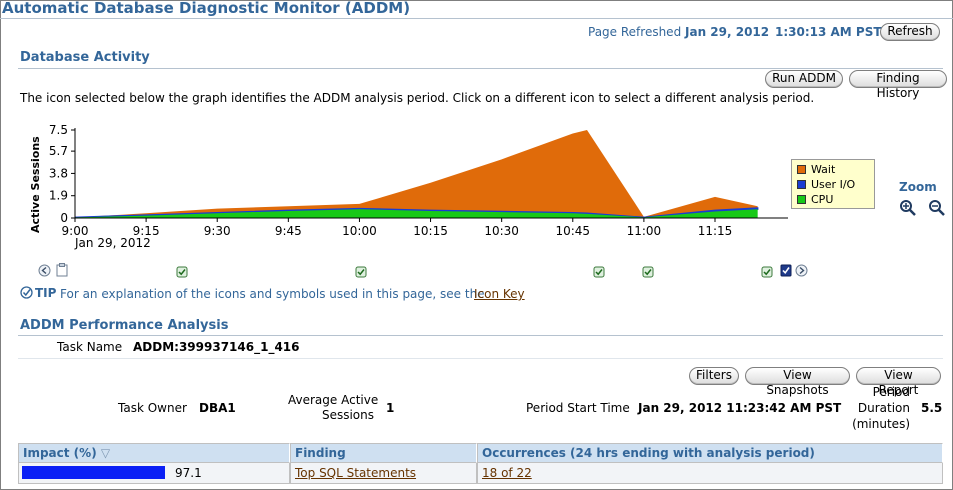 The height and width of the screenshot is (490, 953). I want to click on impact-bar, so click(93, 472).